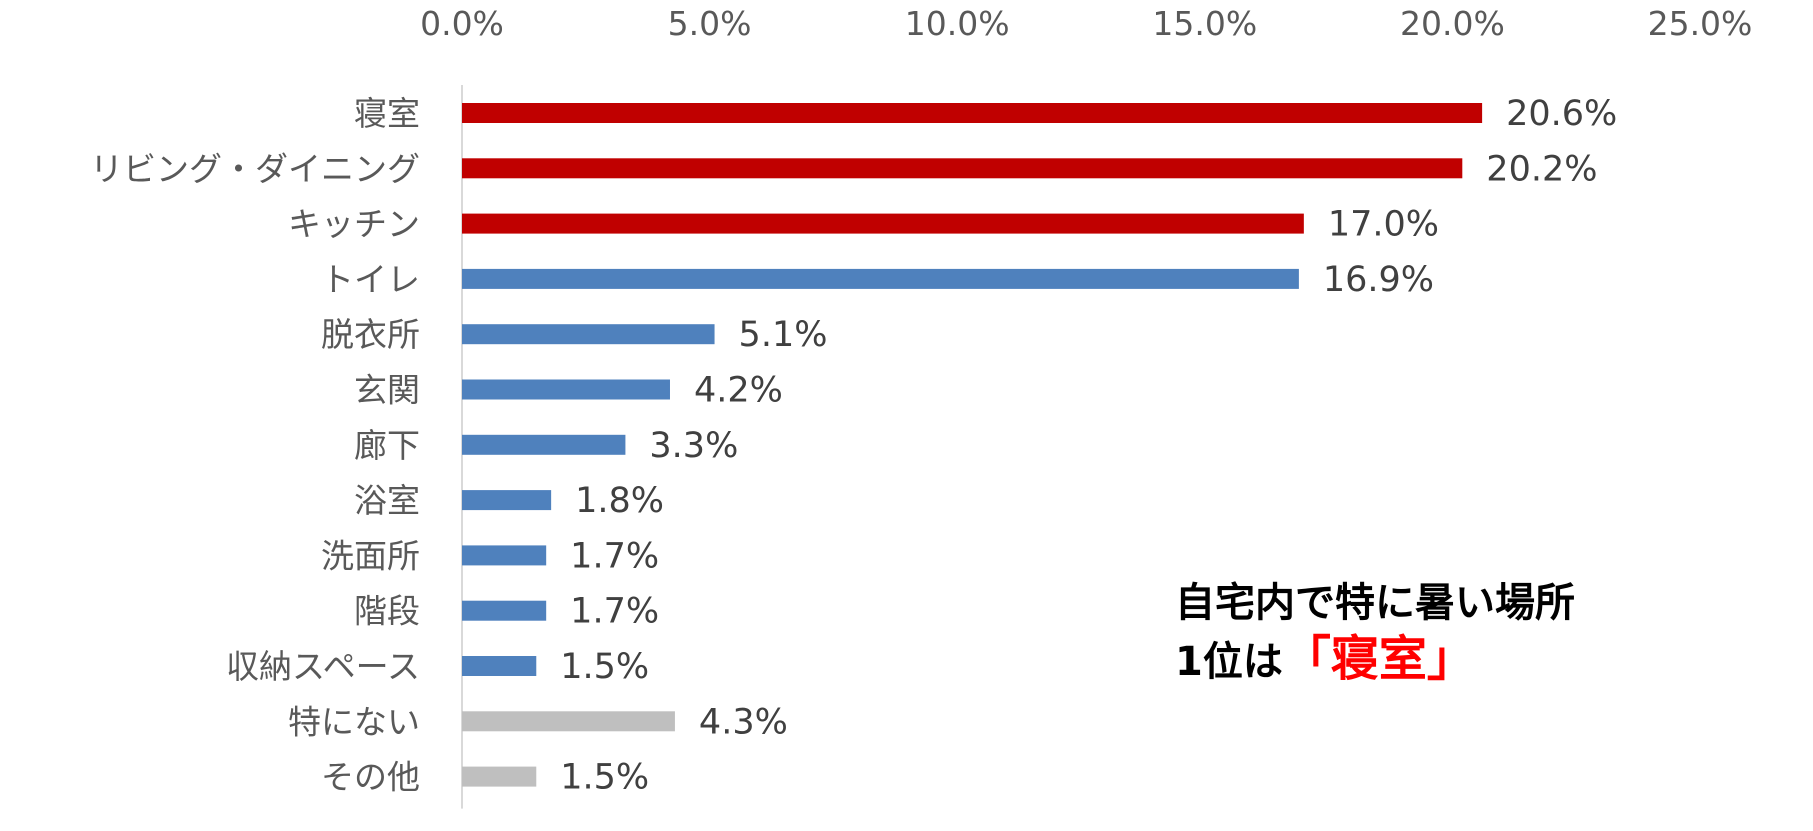 The height and width of the screenshot is (831, 1813). I want to click on x-tick-label: 20.0%, so click(1452, 23).